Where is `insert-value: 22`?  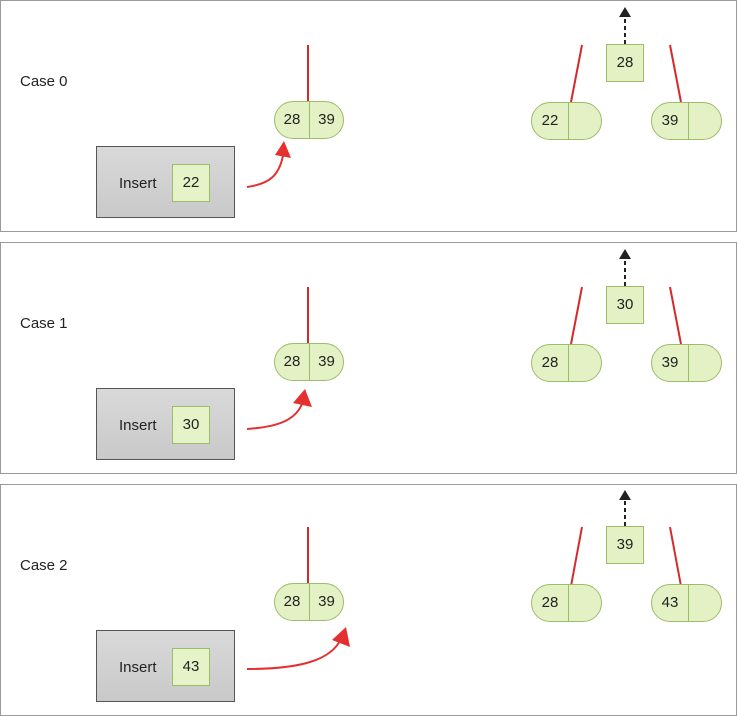 insert-value: 22 is located at coordinates (191, 183).